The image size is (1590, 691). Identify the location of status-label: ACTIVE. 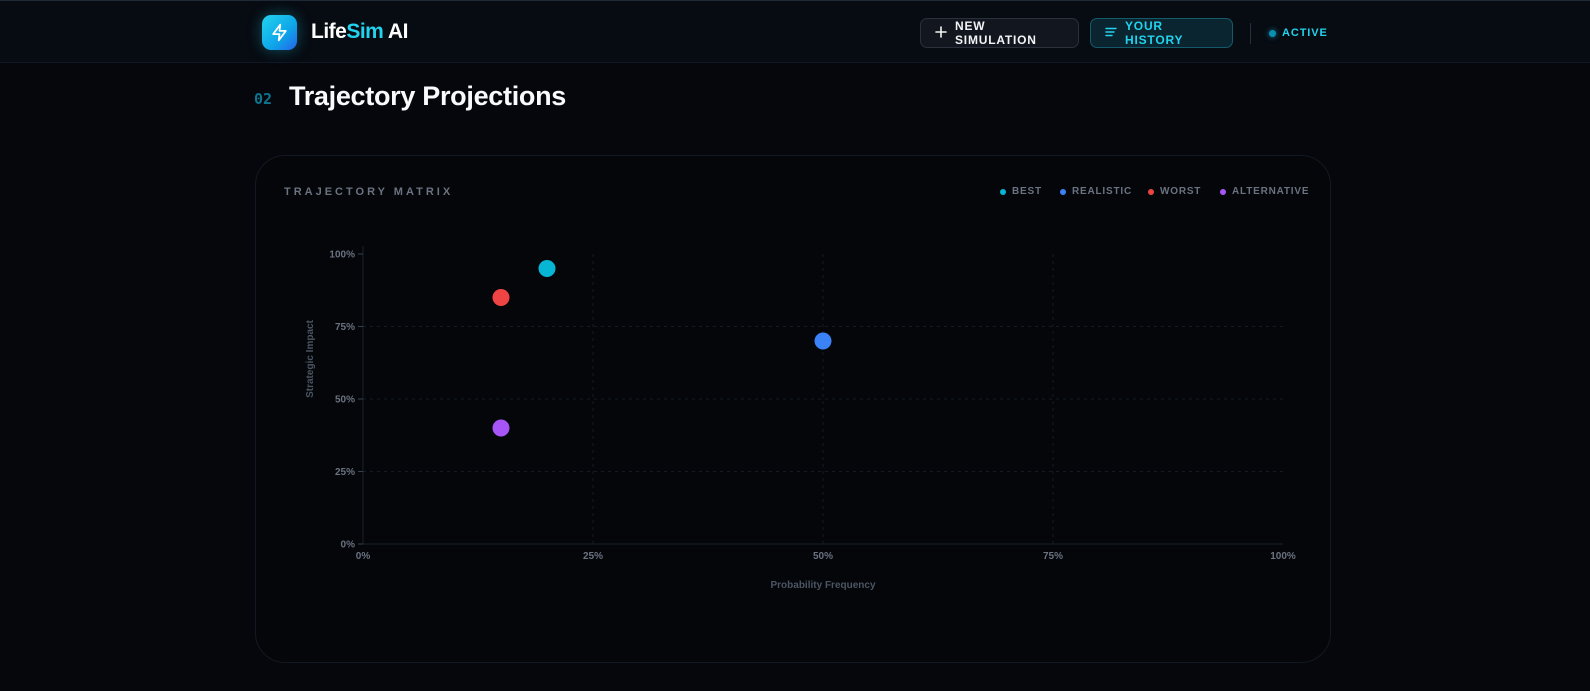
(1305, 33).